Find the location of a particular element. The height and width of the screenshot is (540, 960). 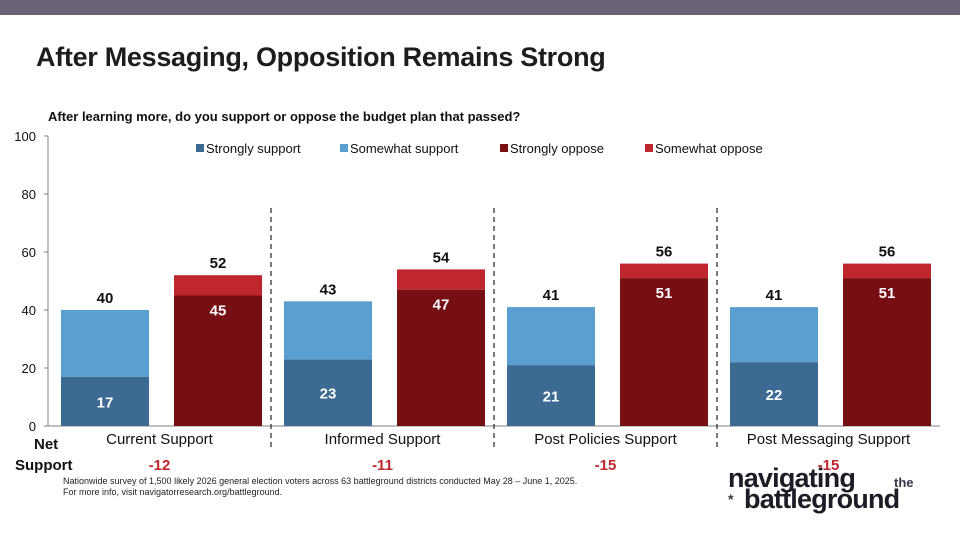

data-label-strongly-oppose: 45 is located at coordinates (218, 311).